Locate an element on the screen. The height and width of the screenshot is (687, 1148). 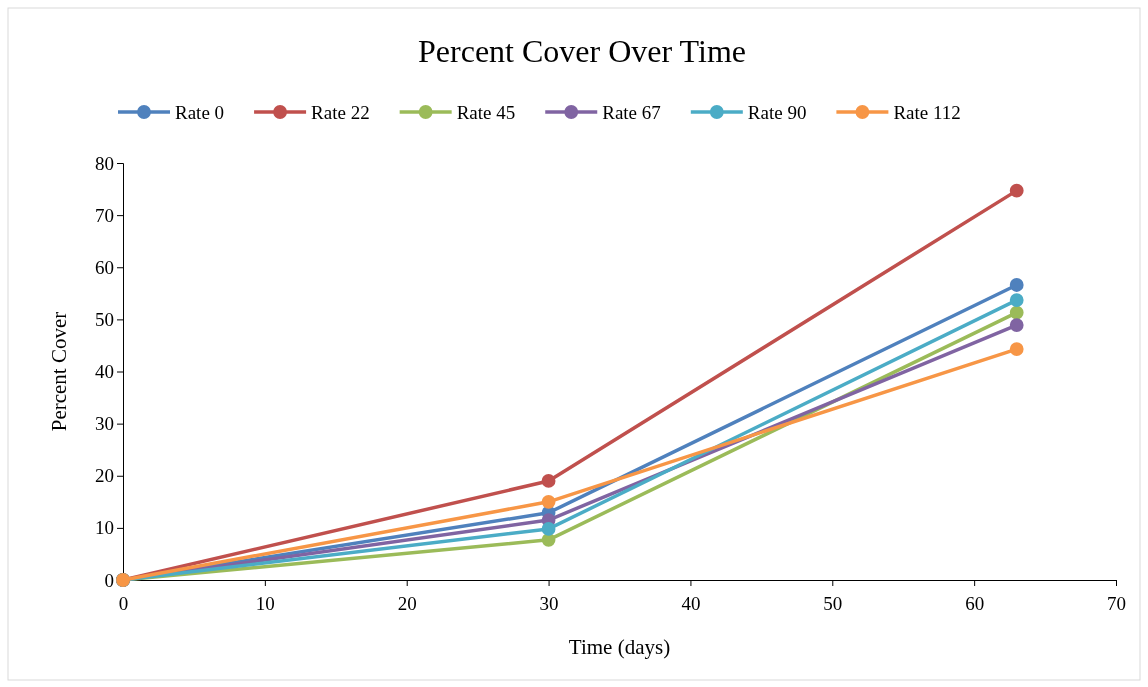
legend-label: Rate 45 is located at coordinates (486, 112).